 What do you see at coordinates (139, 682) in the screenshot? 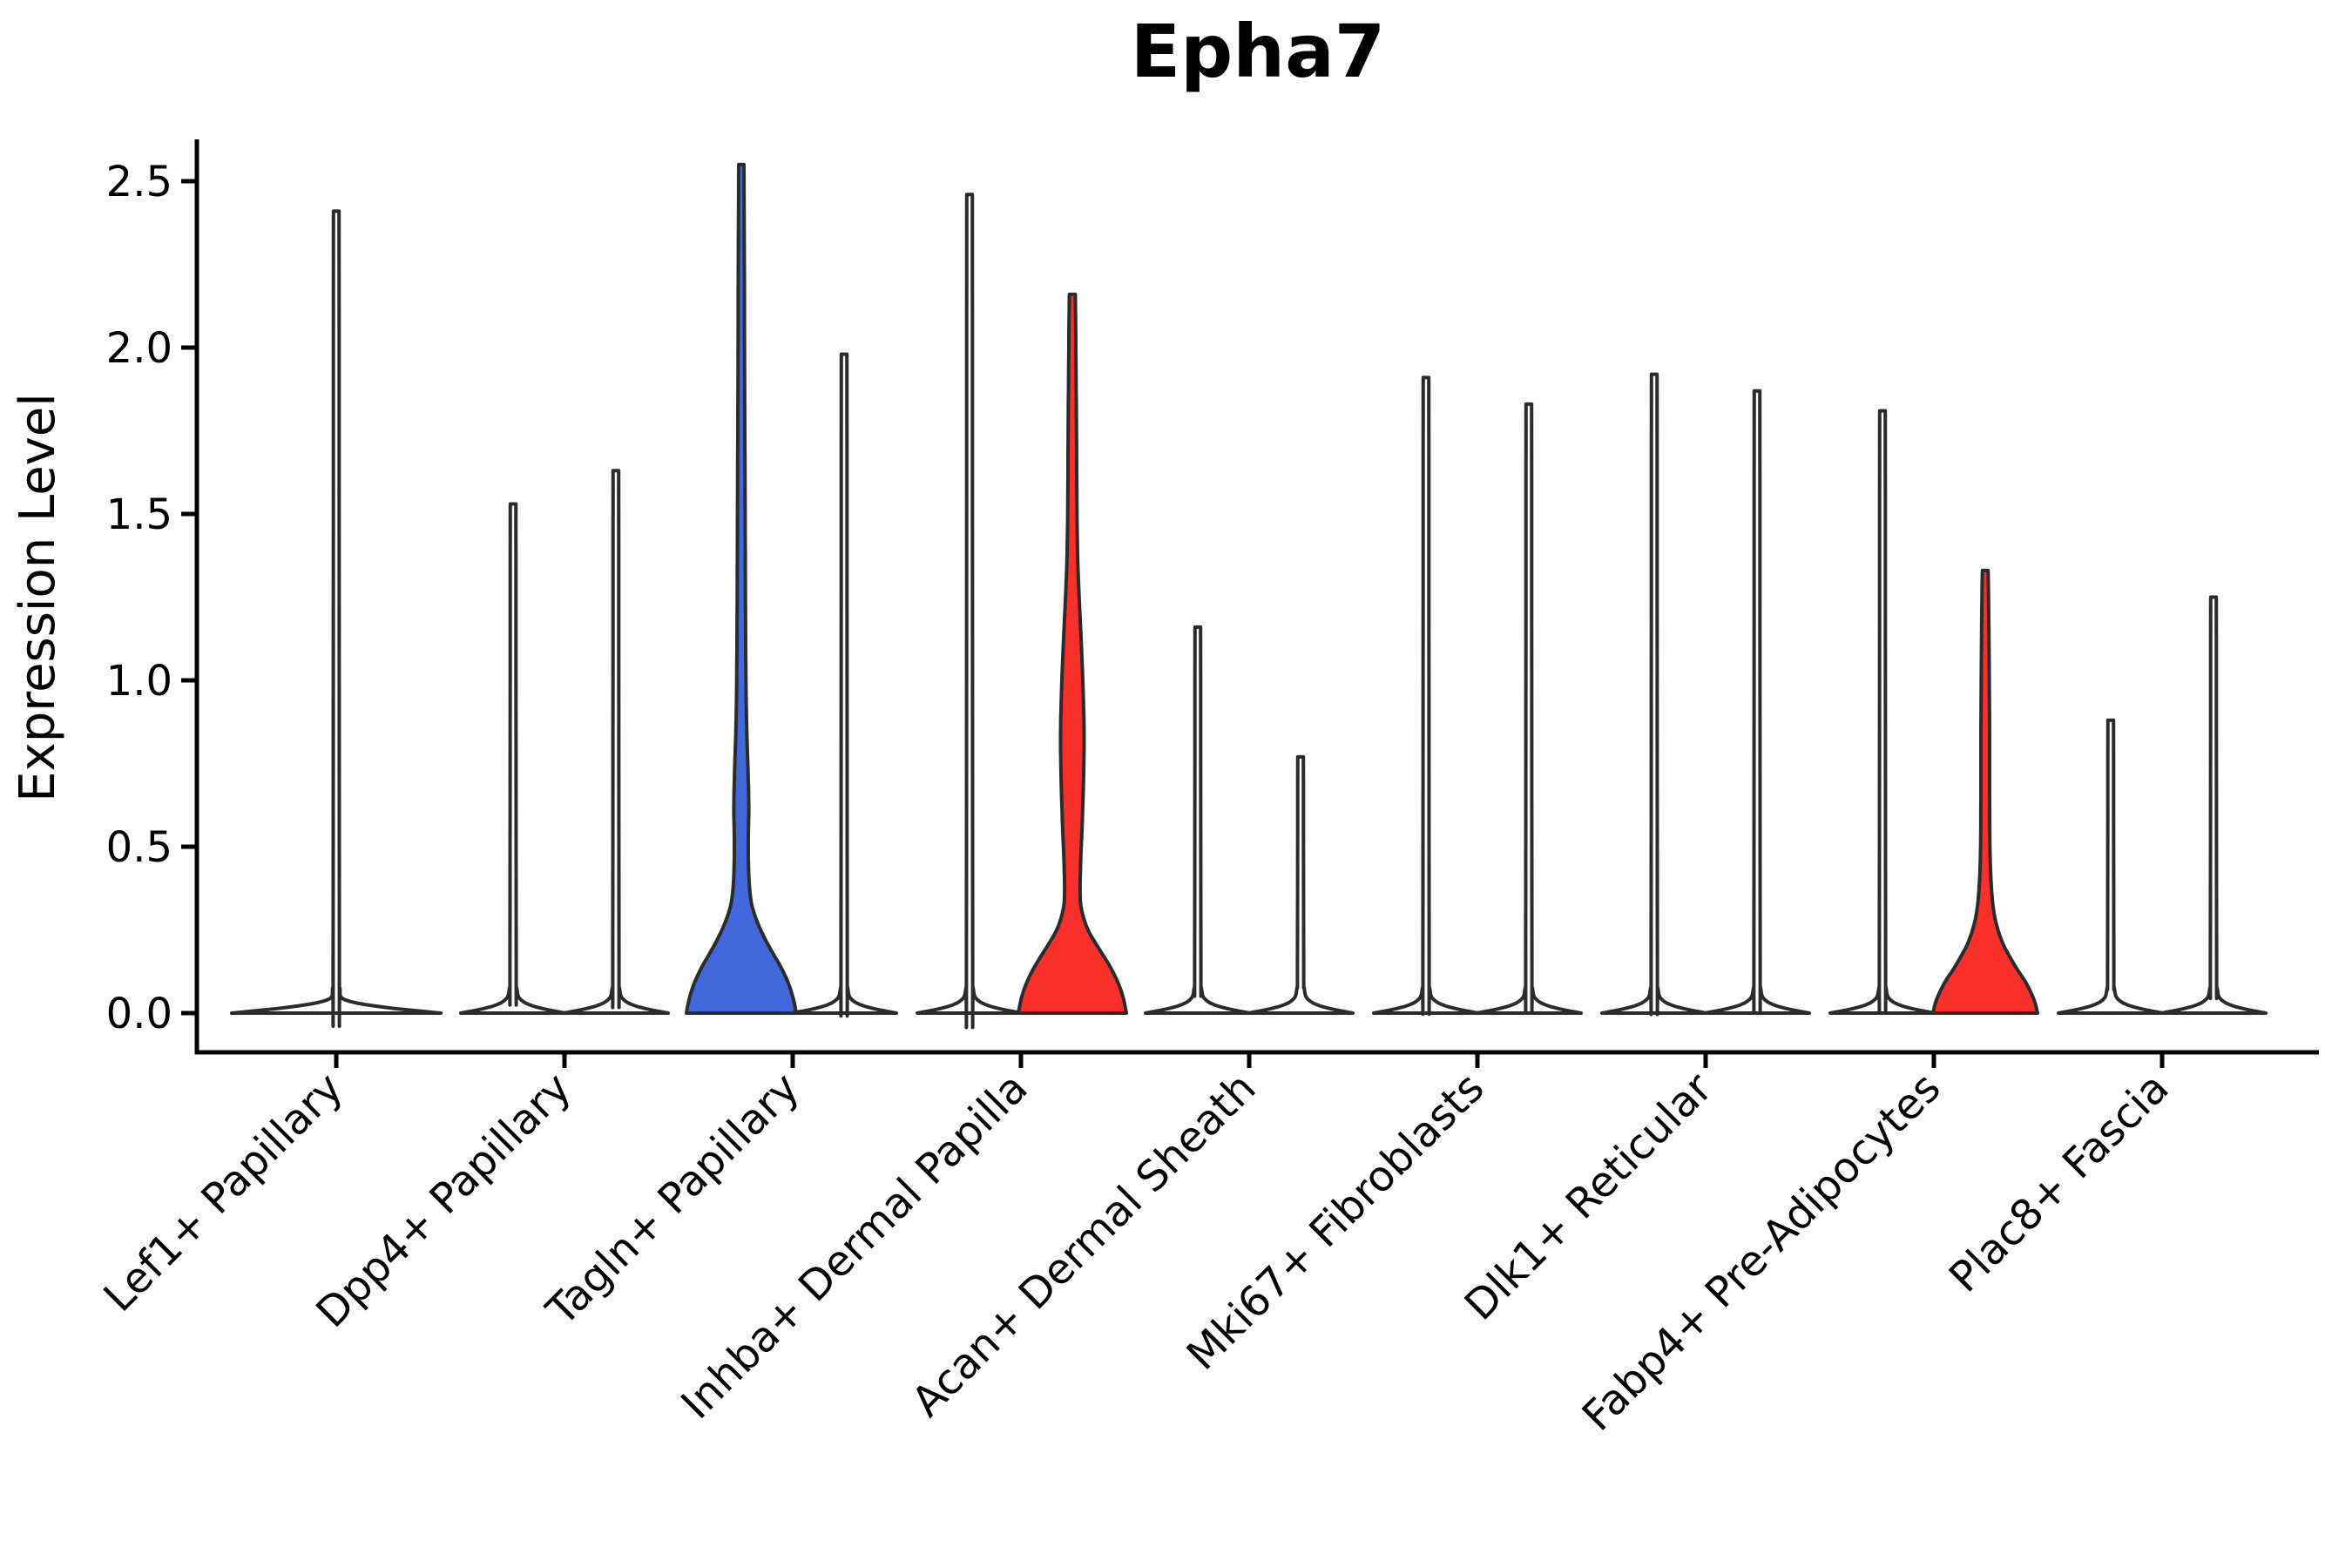
I see `y-tick-label: 1.0` at bounding box center [139, 682].